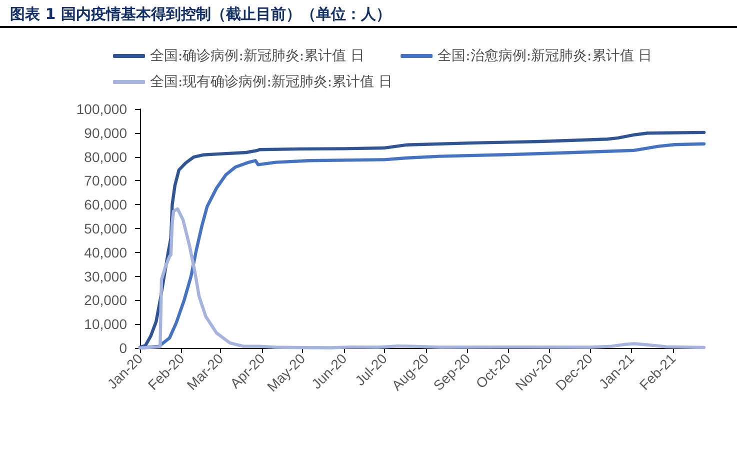 Image resolution: width=737 pixels, height=451 pixels. What do you see at coordinates (102, 109) in the screenshot?
I see `y-tick-label: 100,000` at bounding box center [102, 109].